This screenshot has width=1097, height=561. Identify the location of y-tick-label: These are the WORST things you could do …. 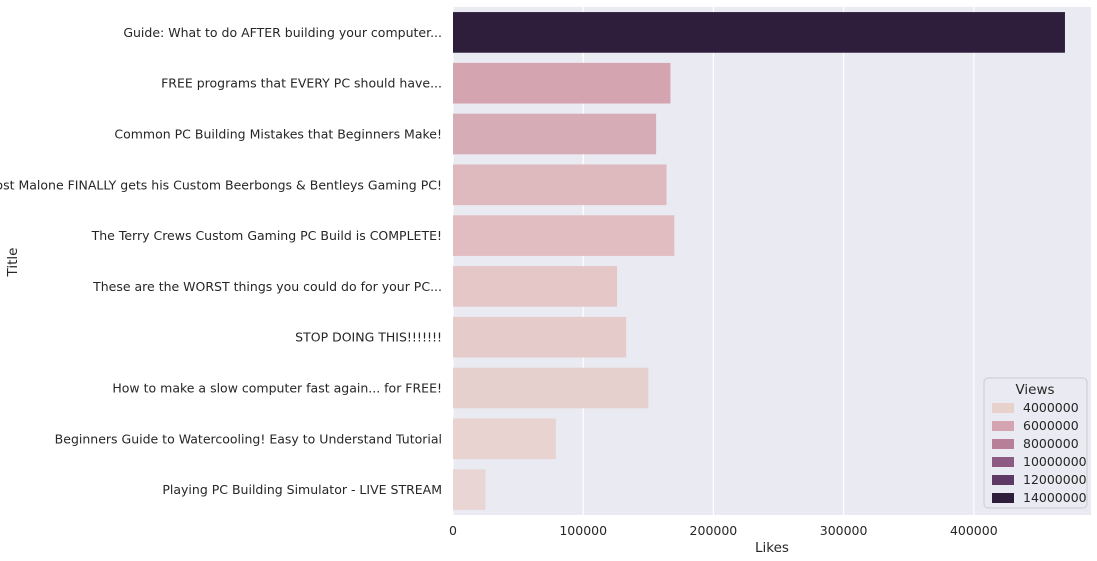
(267, 286).